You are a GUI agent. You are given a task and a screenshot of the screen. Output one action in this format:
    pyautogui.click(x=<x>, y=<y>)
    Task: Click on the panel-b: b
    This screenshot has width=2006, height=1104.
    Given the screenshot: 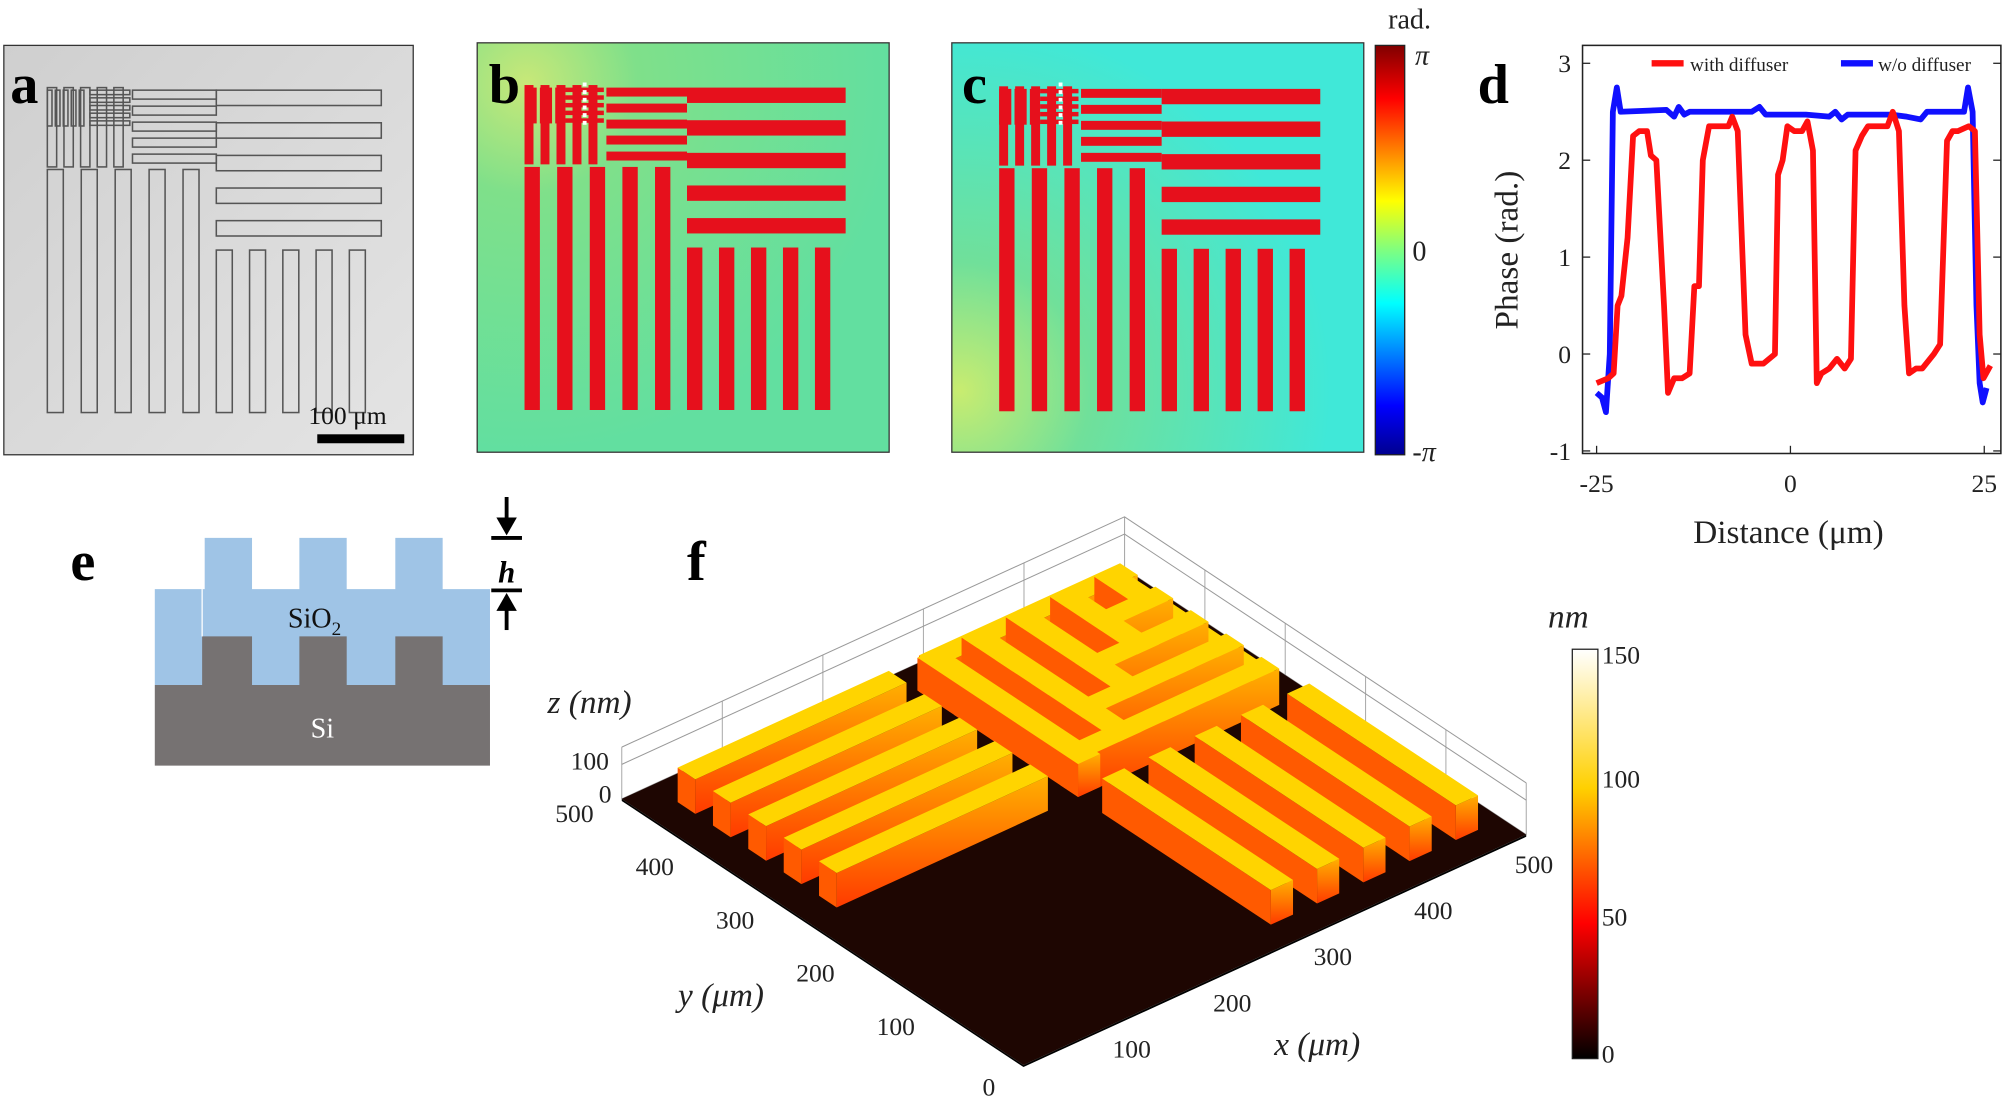 What is the action you would take?
    pyautogui.click(x=683, y=247)
    